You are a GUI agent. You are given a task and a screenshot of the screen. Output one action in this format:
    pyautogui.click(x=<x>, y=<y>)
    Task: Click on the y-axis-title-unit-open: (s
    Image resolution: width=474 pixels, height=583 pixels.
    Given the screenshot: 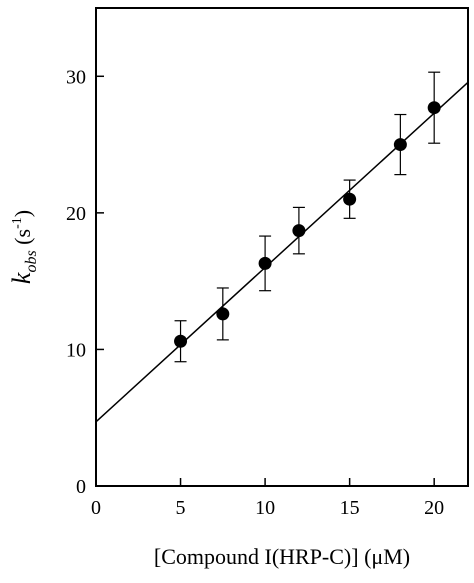 What is the action you would take?
    pyautogui.click(x=22, y=239)
    